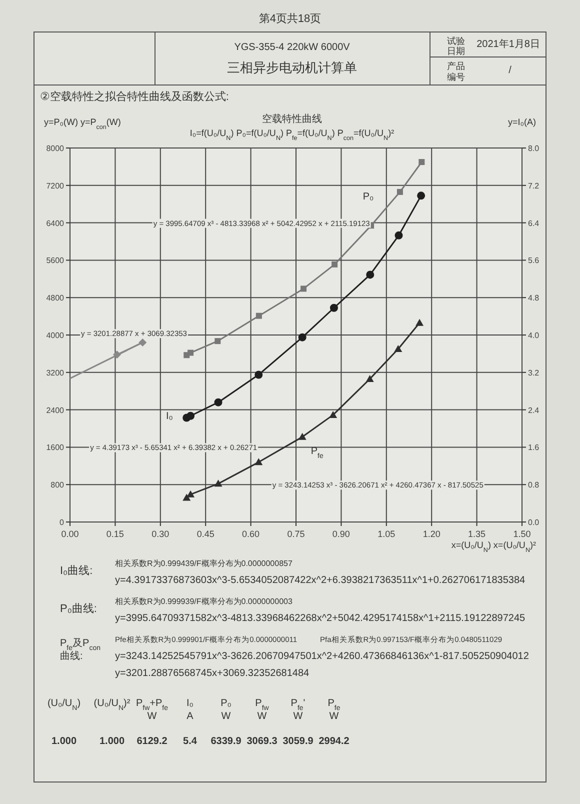 This screenshot has width=580, height=804. What do you see at coordinates (292, 47) in the screenshot?
I see `text: YGS-355-4 220kW 6000V` at bounding box center [292, 47].